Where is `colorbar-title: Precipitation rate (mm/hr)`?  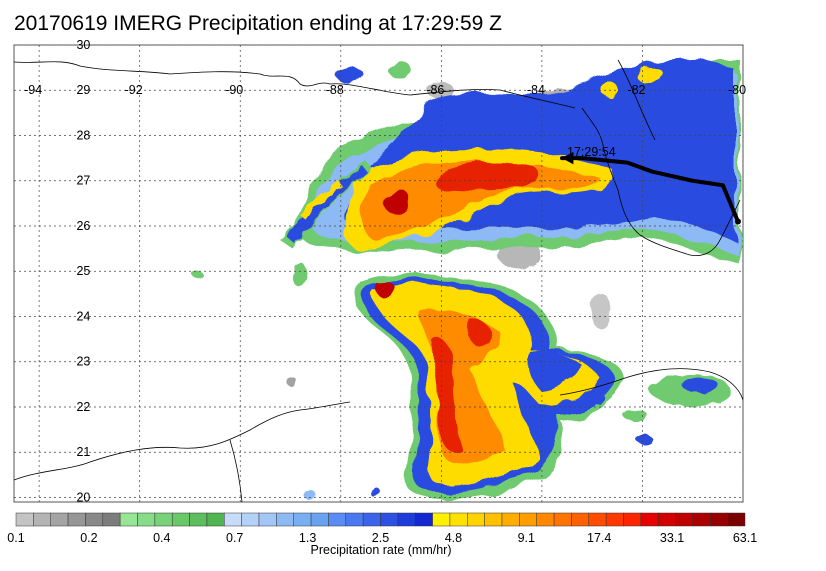 colorbar-title: Precipitation rate (mm/hr) is located at coordinates (381, 550).